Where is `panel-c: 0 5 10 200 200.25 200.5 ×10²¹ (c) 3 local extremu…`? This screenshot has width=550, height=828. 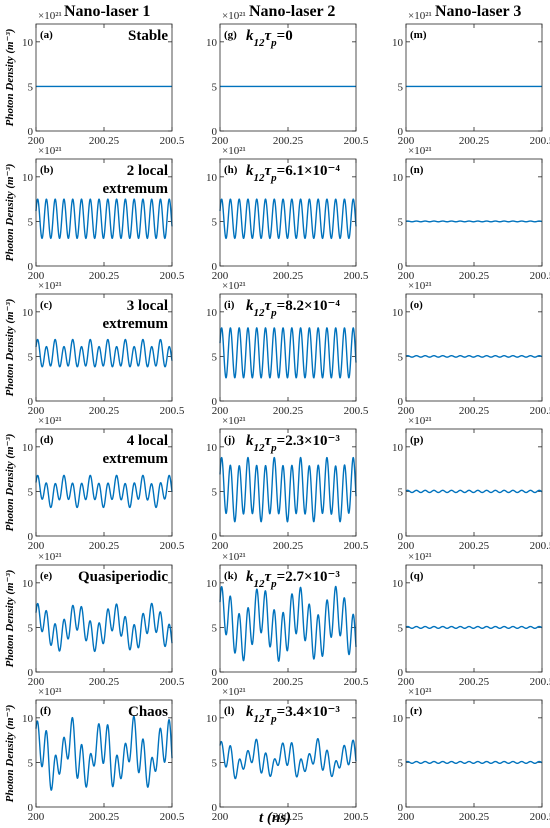 panel-c: 0 5 10 200 200.25 200.5 ×10²¹ (c) 3 local extremu… is located at coordinates (94, 348).